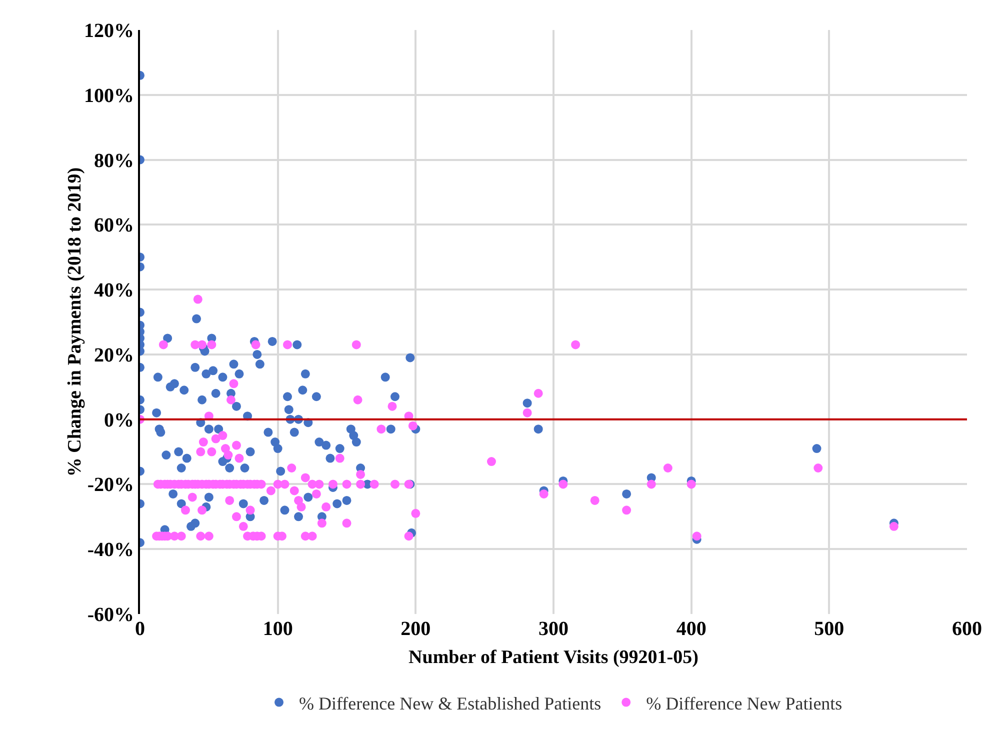 The width and height of the screenshot is (997, 733). What do you see at coordinates (967, 629) in the screenshot?
I see `x-tick-label: 600` at bounding box center [967, 629].